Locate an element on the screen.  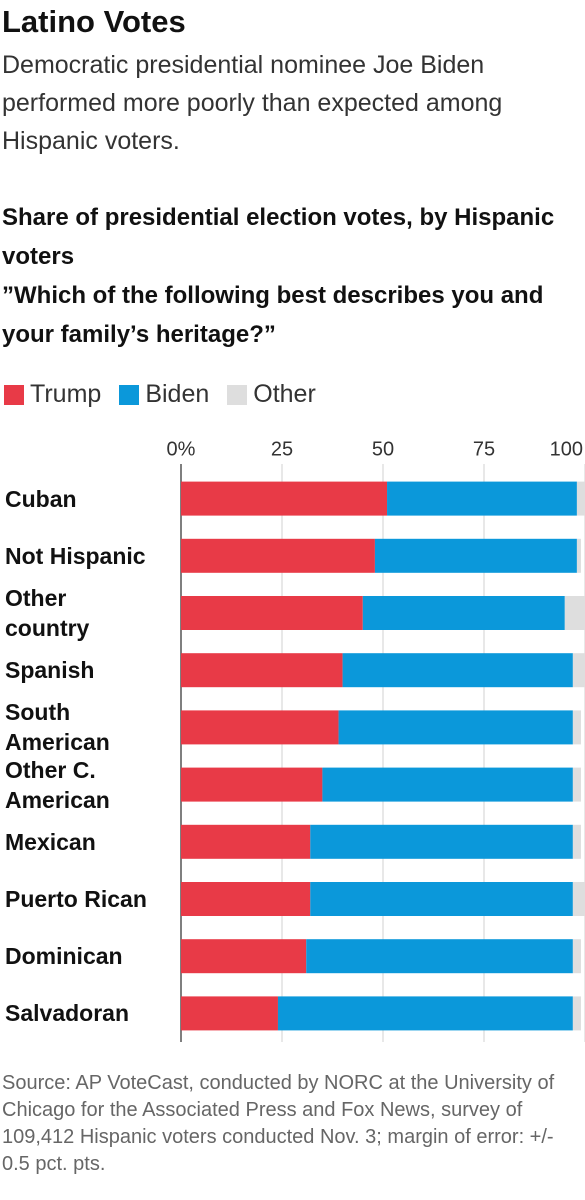
x-tick-label: 100 is located at coordinates (566, 449).